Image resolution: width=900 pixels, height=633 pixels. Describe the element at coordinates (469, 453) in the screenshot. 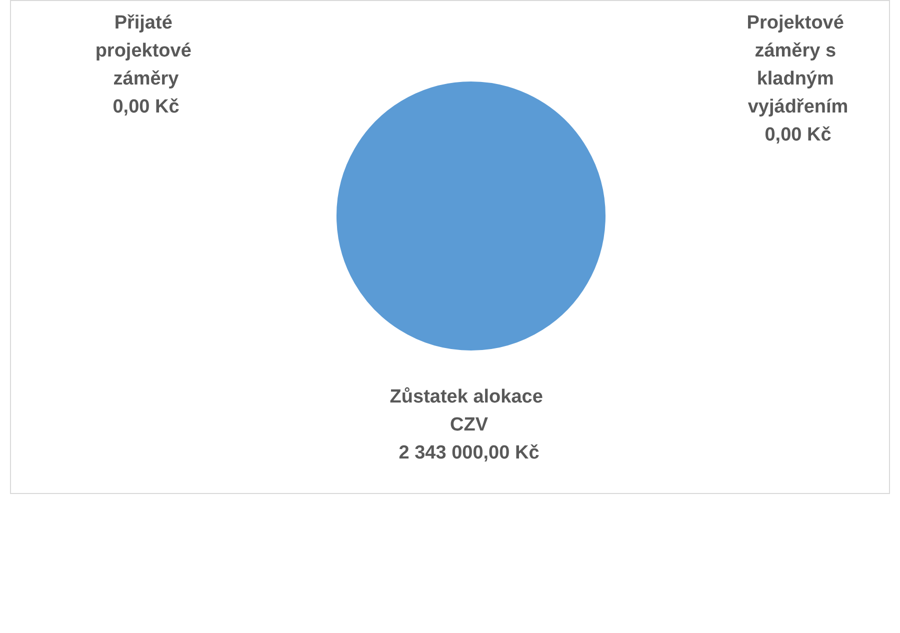

I see `data-label: 2 343 000,00 Kč` at that location.